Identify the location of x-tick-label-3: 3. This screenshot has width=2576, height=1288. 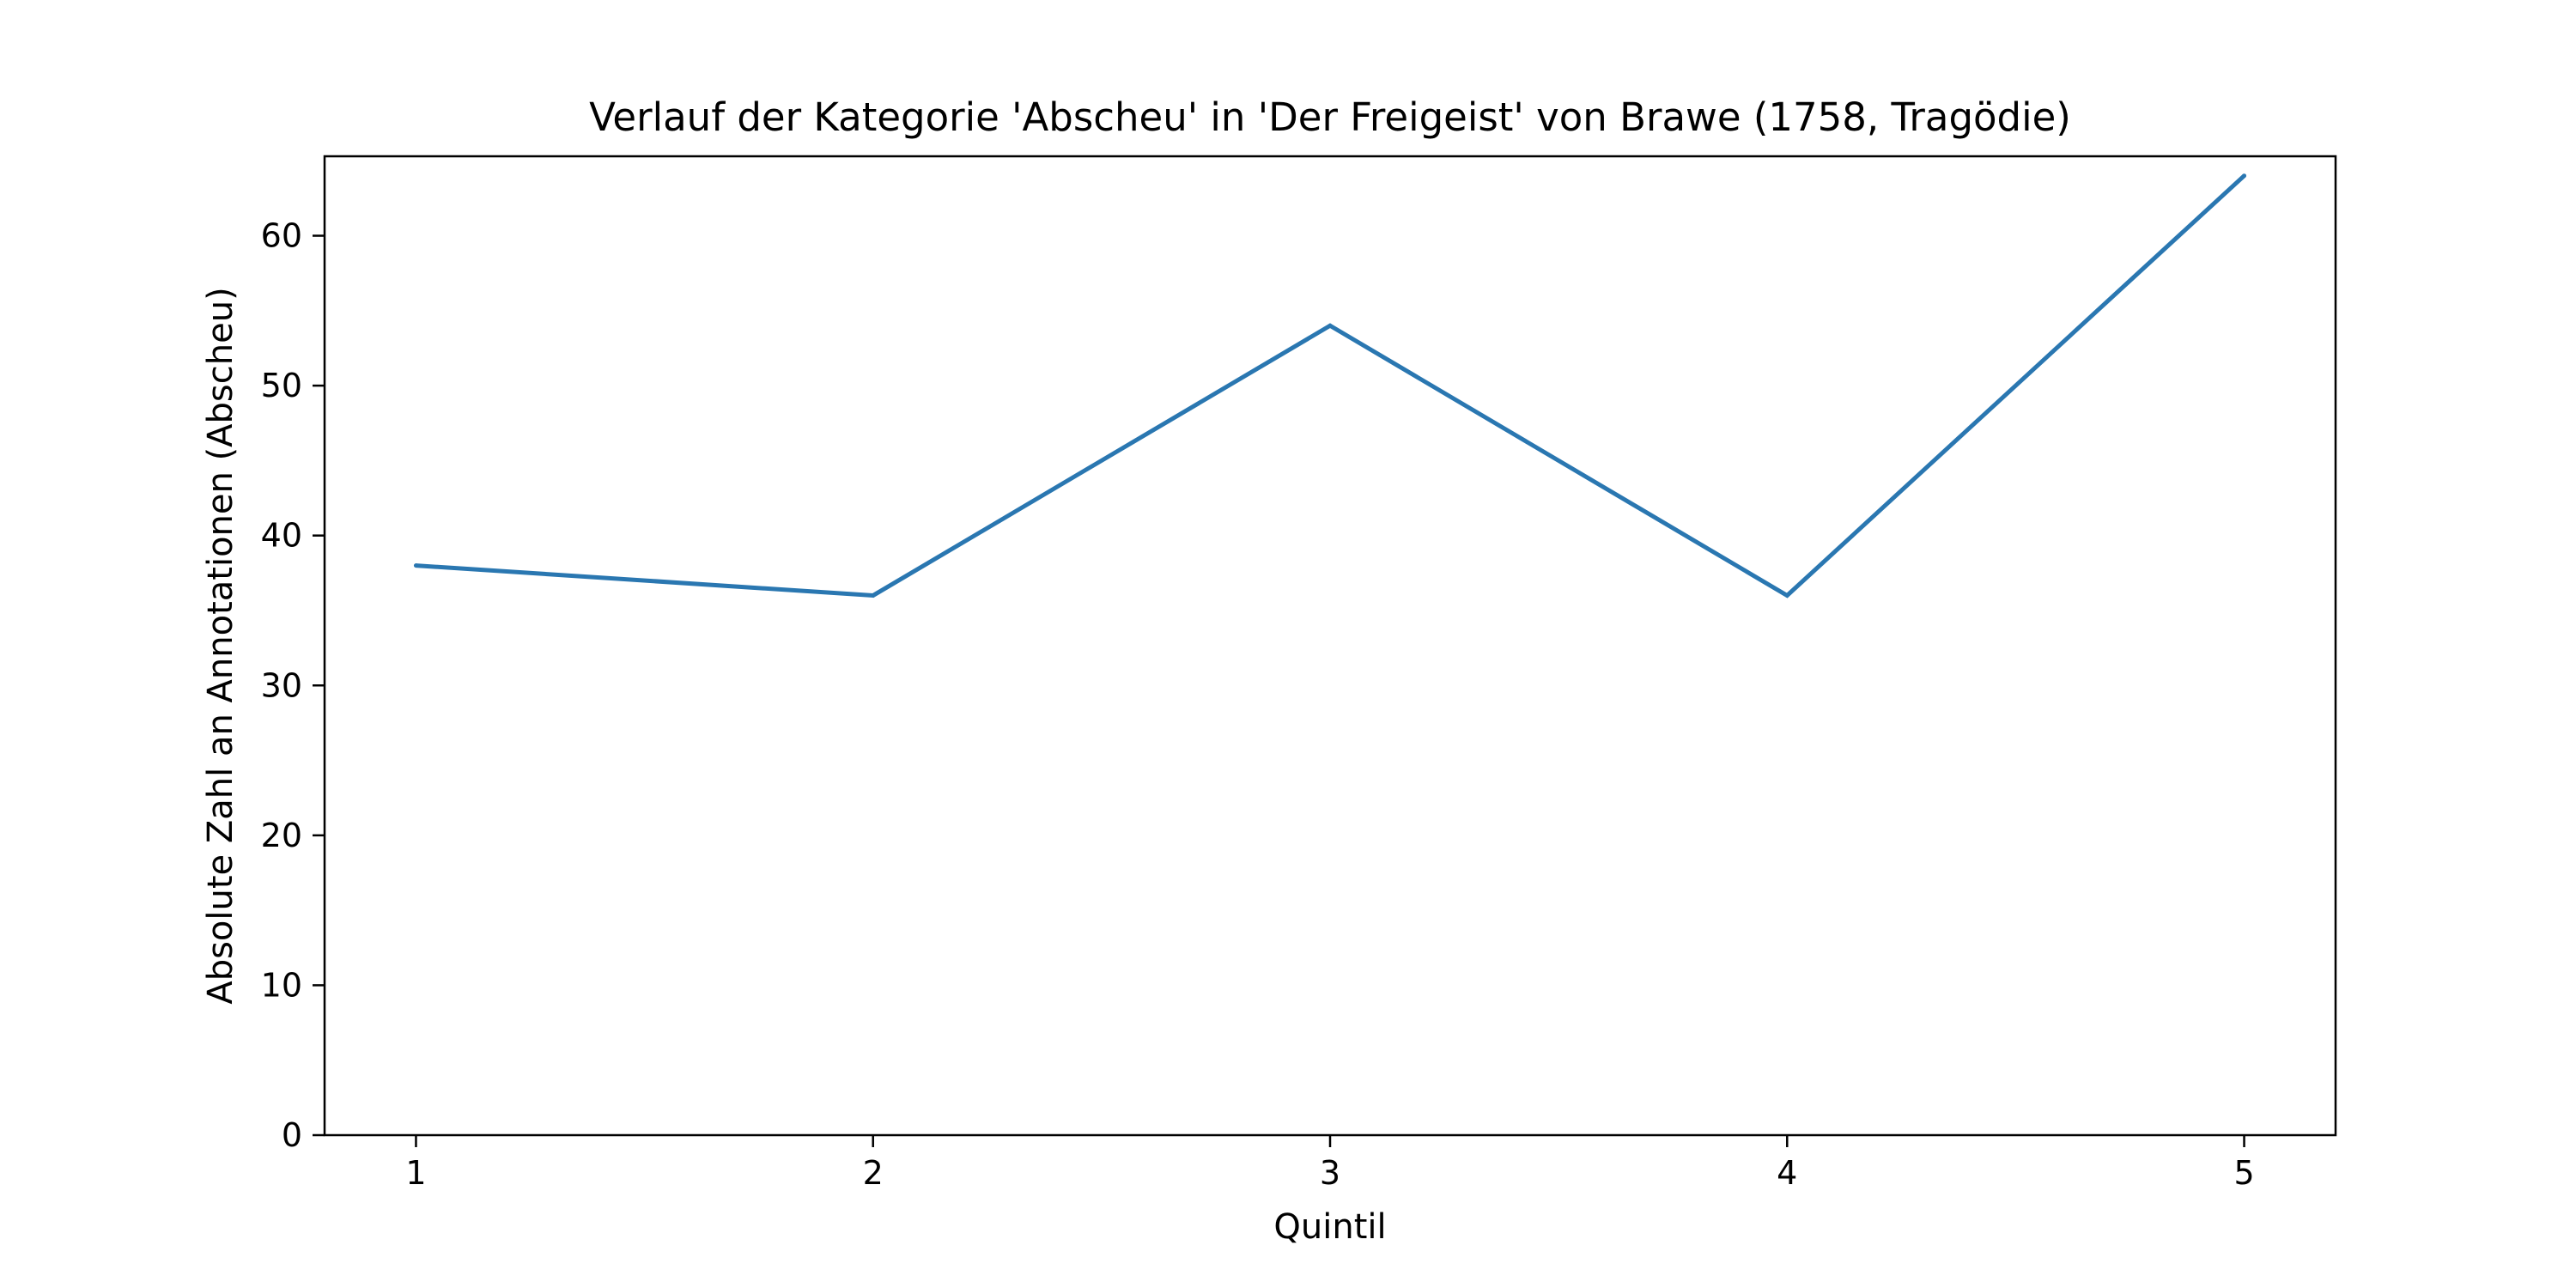
(1330, 1173).